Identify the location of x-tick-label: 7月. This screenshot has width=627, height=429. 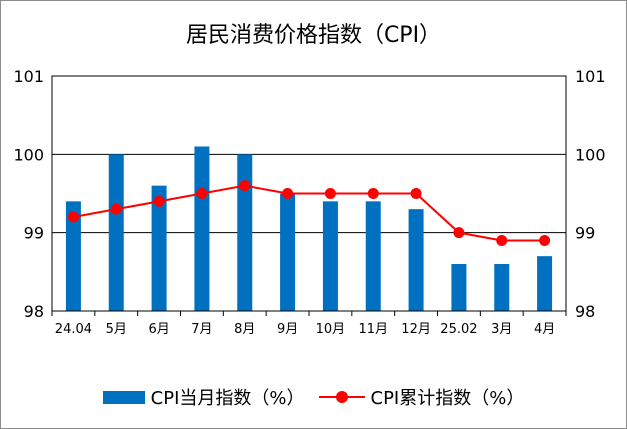
(201, 329).